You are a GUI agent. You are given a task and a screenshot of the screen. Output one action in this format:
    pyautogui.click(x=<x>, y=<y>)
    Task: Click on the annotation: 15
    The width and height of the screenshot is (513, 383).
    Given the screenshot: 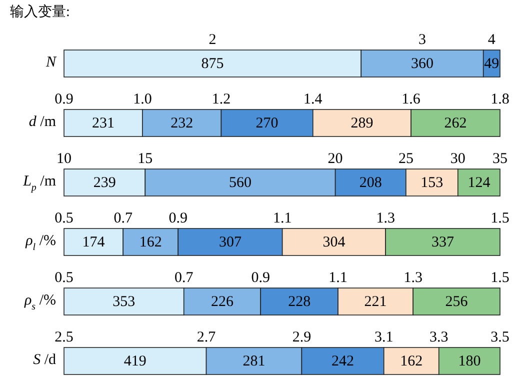 What is the action you would take?
    pyautogui.click(x=145, y=159)
    